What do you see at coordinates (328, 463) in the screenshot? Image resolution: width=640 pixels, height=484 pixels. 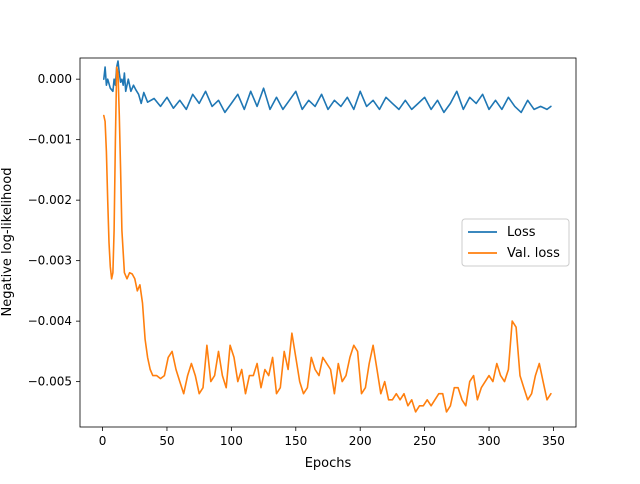 I see `x-axis-label: Epochs` at bounding box center [328, 463].